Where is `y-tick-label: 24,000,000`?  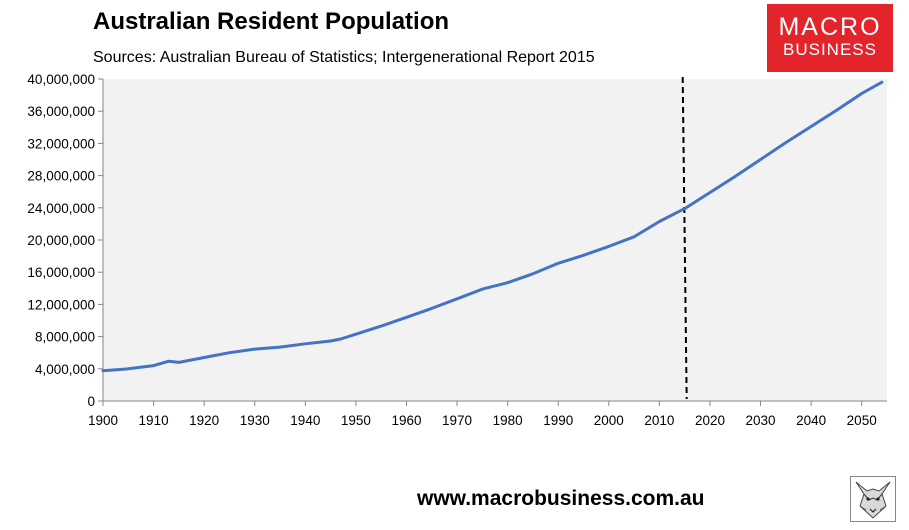
y-tick-label: 24,000,000 is located at coordinates (61, 208).